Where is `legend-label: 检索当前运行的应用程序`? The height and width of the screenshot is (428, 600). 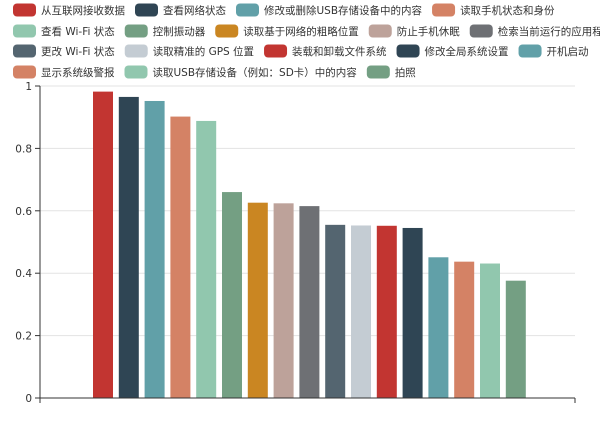
legend-label: 检索当前运行的应用程序 is located at coordinates (549, 31).